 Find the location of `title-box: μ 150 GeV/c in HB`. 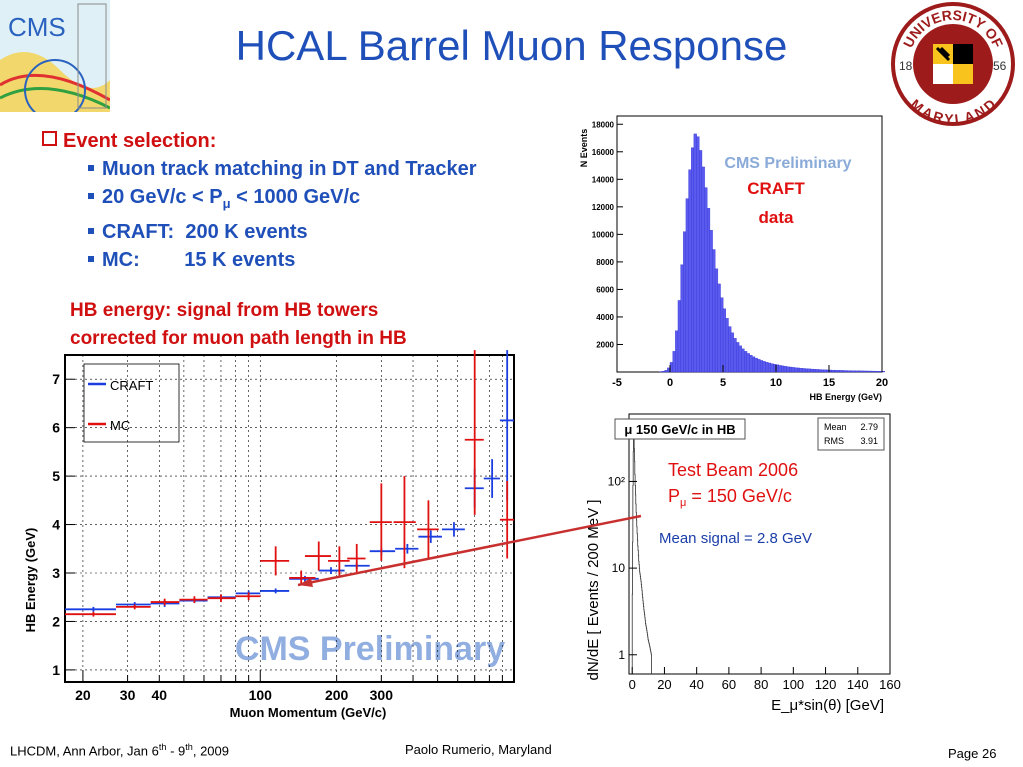

title-box: μ 150 GeV/c in HB is located at coordinates (680, 429).